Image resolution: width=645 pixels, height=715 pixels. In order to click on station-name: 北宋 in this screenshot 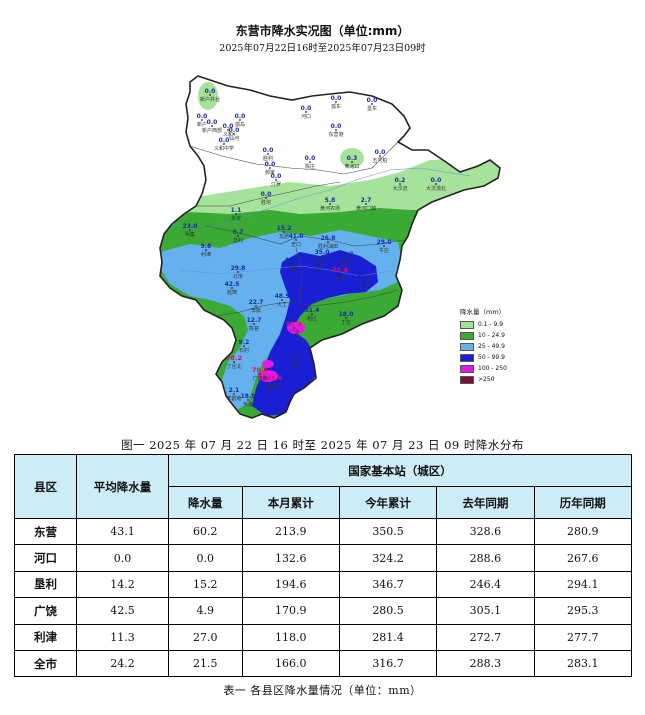, I will do `click(238, 276)`.